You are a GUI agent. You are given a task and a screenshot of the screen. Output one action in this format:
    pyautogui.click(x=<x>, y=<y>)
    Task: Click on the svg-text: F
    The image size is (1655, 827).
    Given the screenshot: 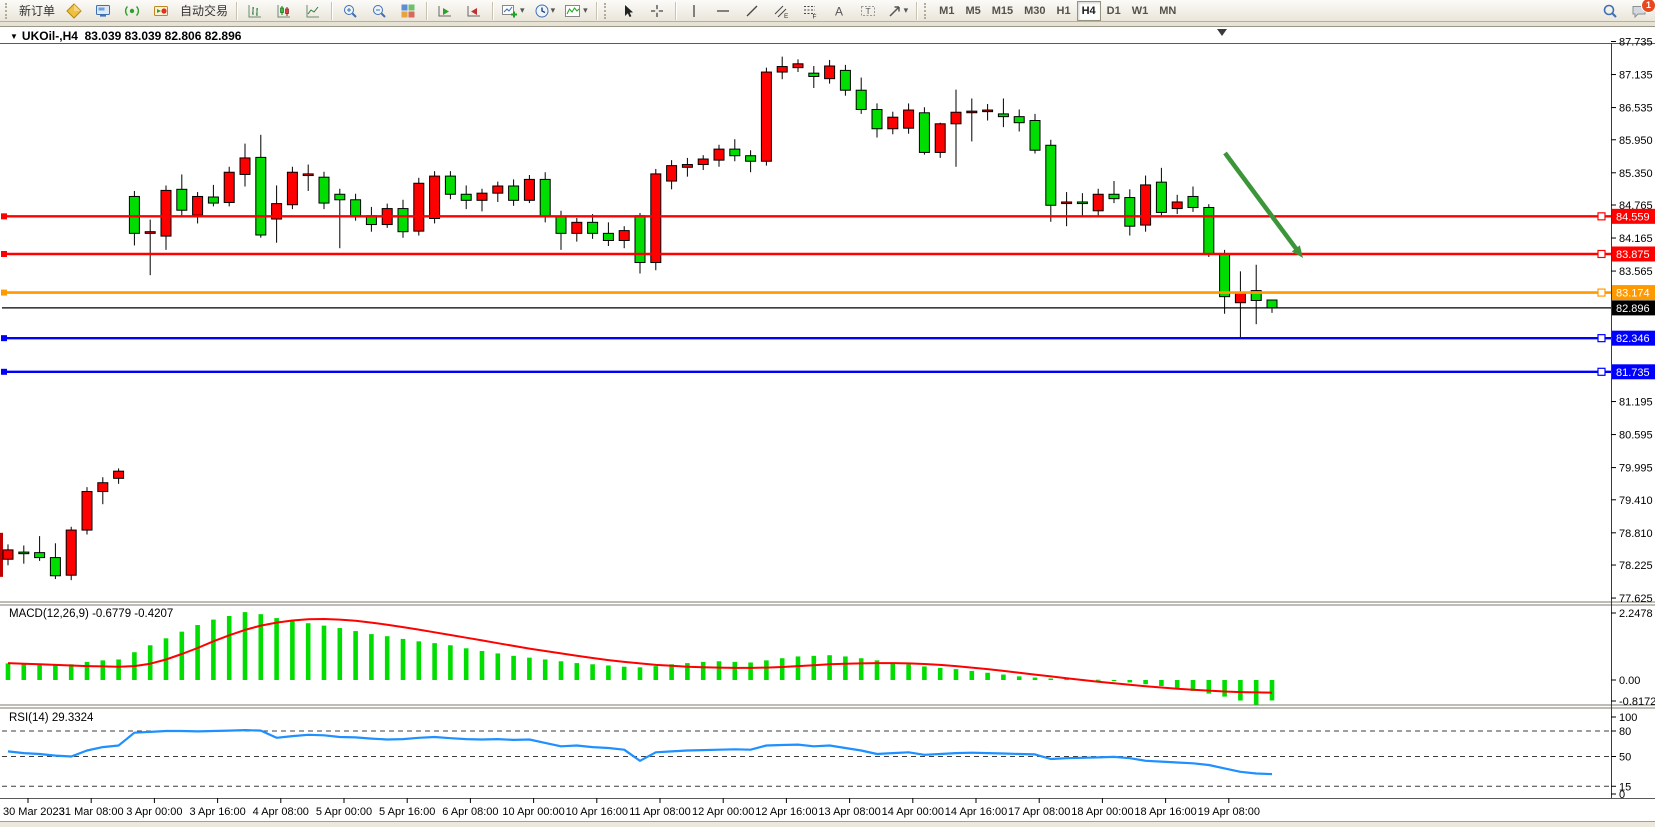 What is the action you would take?
    pyautogui.click(x=814, y=16)
    